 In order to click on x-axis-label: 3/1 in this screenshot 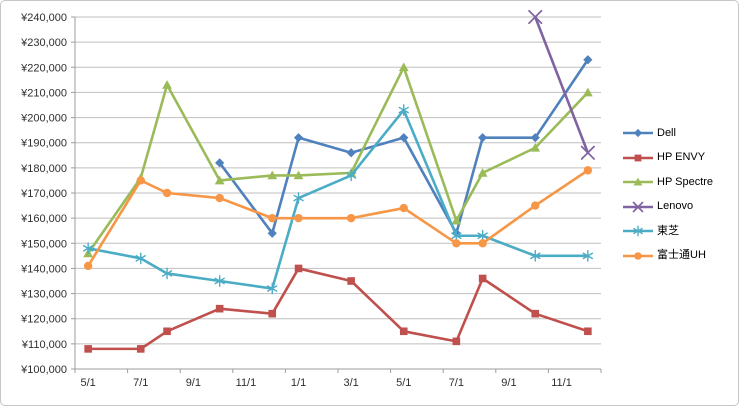, I will do `click(351, 383)`.